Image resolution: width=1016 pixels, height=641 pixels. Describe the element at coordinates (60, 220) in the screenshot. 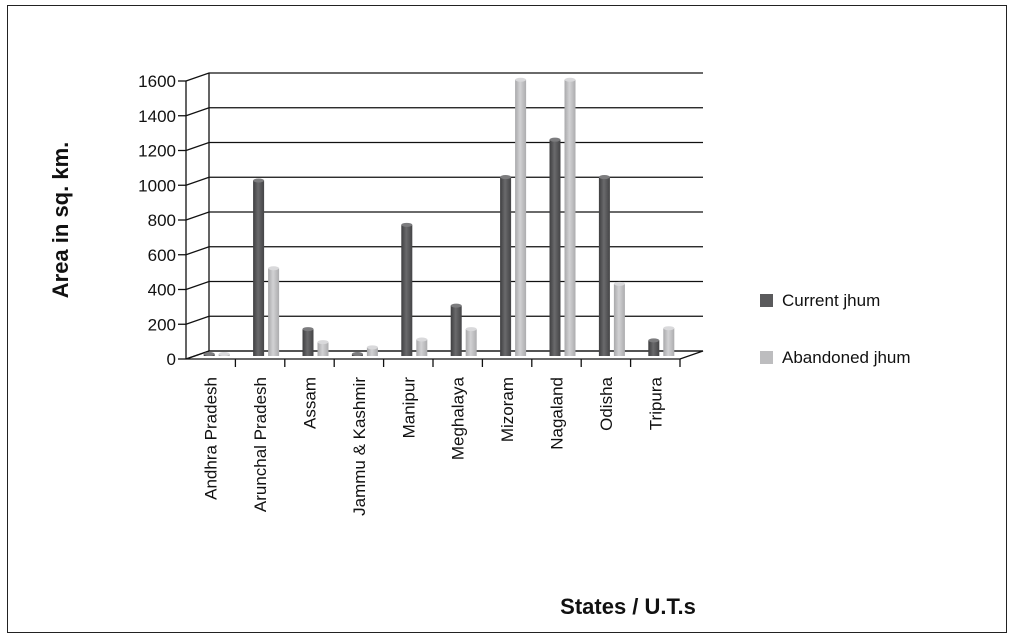

I see `y-axis-title: Area in sq. km.` at that location.